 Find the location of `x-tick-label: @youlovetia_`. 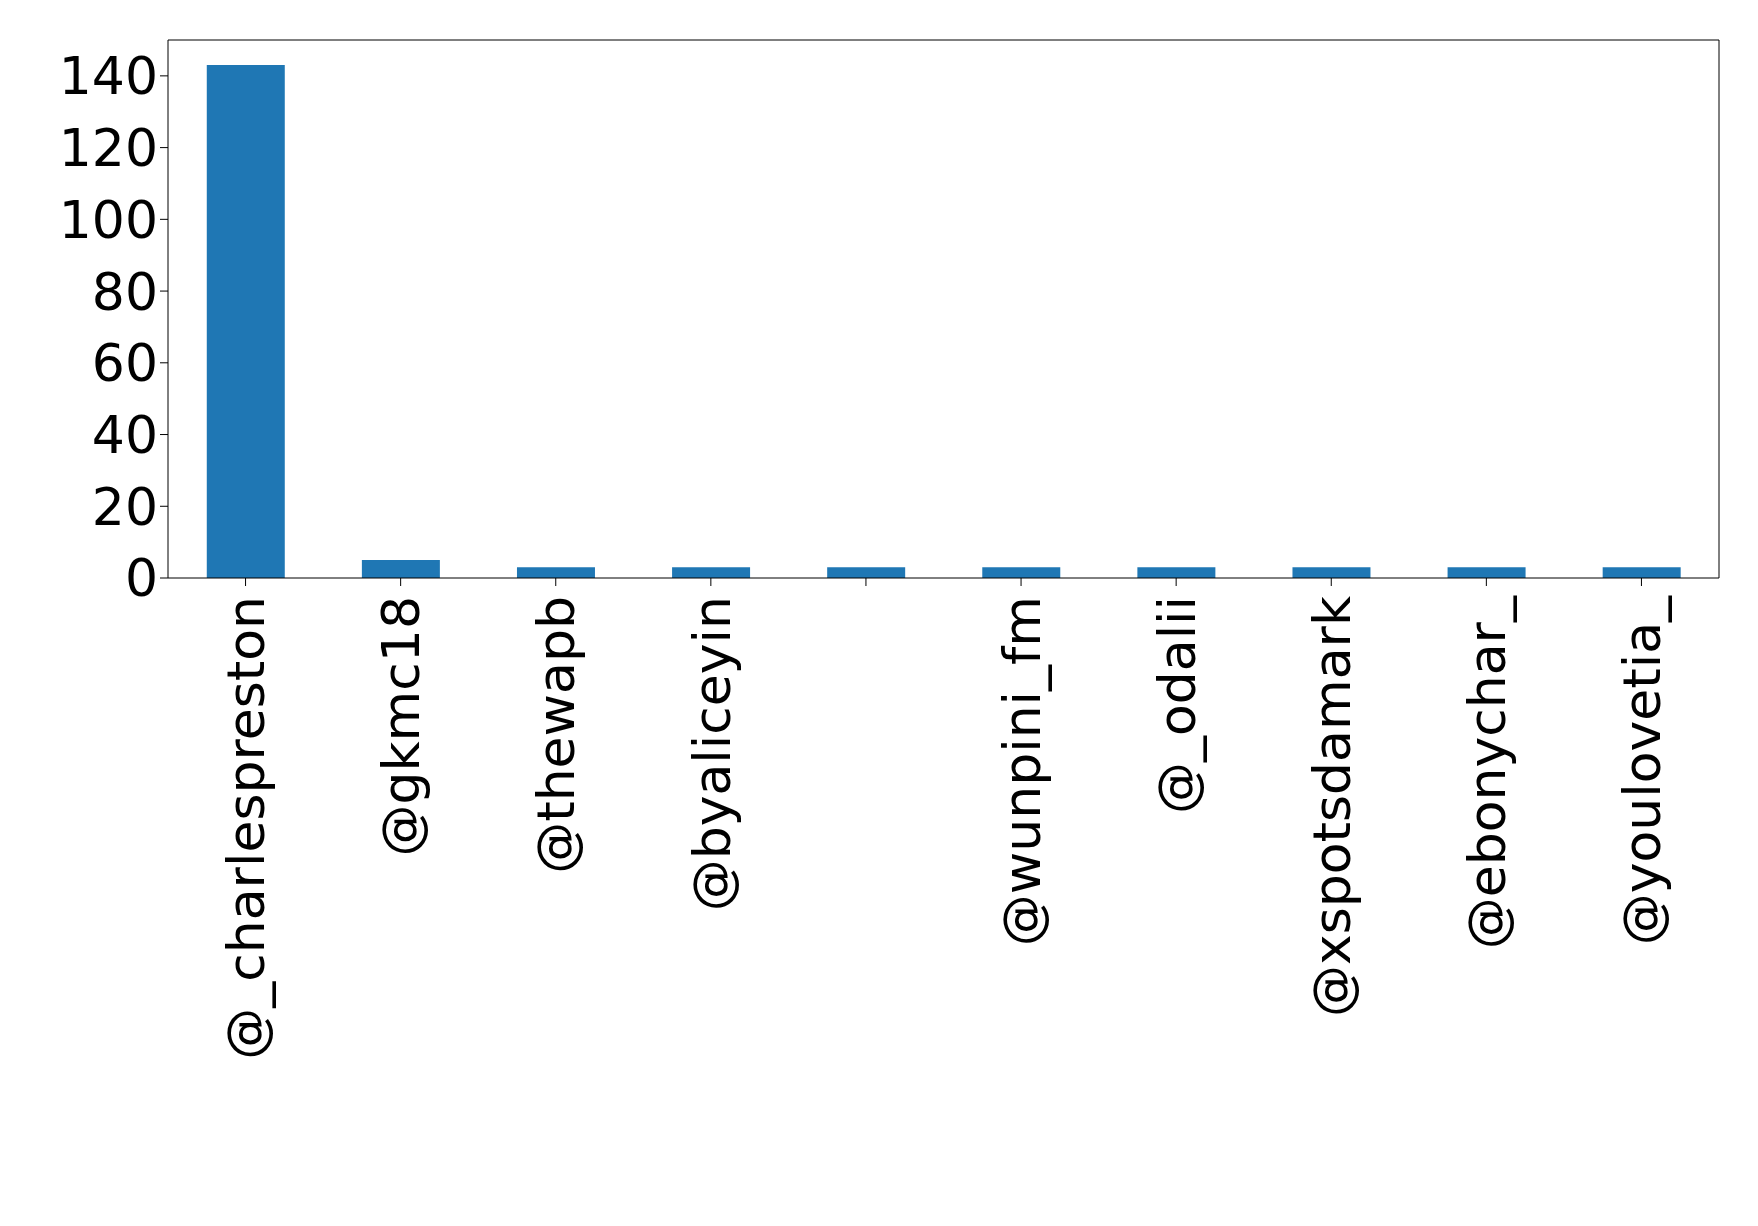

x-tick-label: @youlovetia_ is located at coordinates (1642, 770).